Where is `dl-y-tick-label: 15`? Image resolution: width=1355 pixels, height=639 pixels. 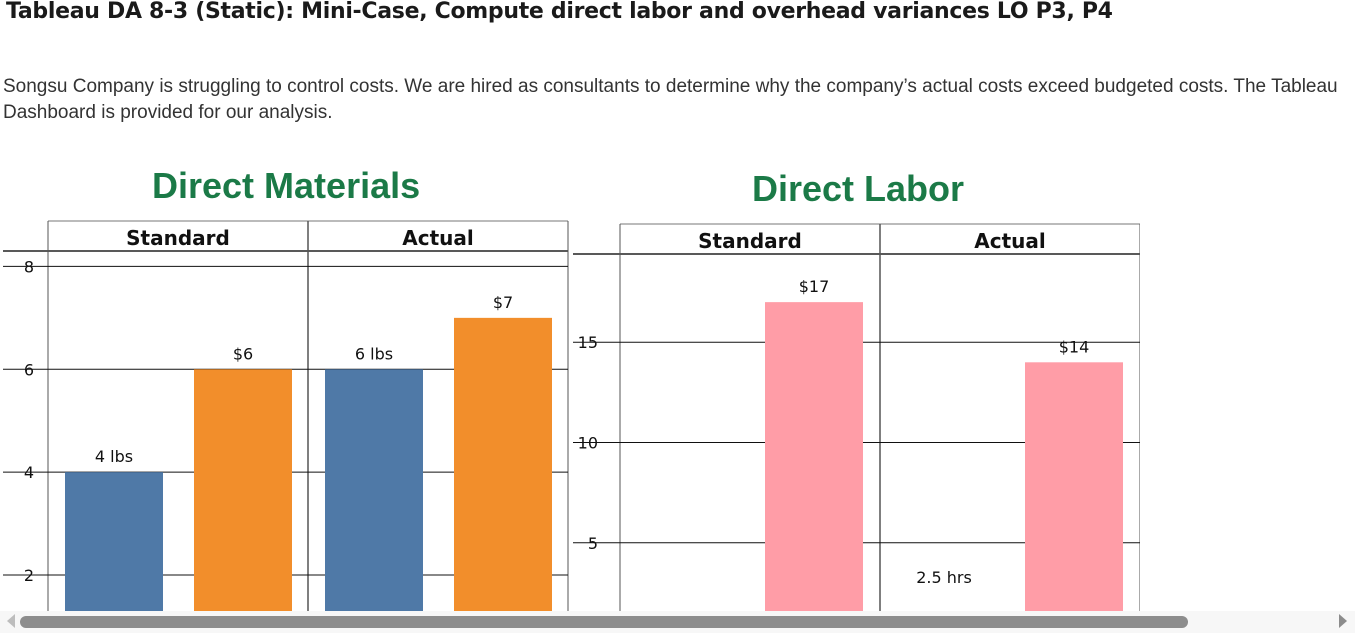 dl-y-tick-label: 15 is located at coordinates (588, 342).